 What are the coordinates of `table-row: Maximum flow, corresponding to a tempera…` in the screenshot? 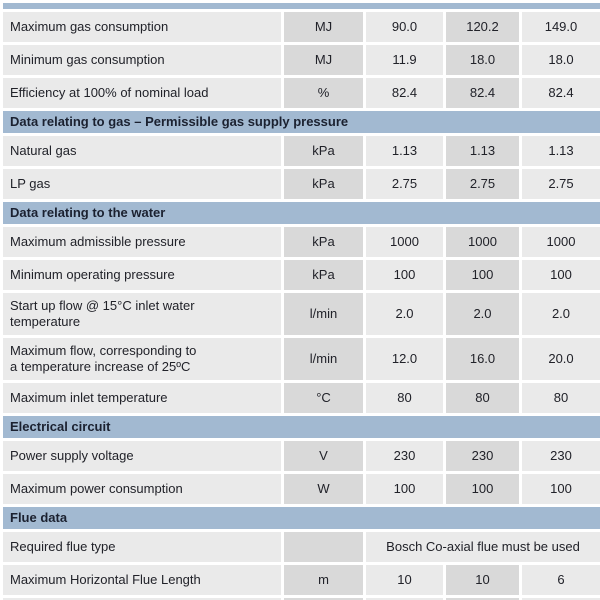 It's located at (301, 359).